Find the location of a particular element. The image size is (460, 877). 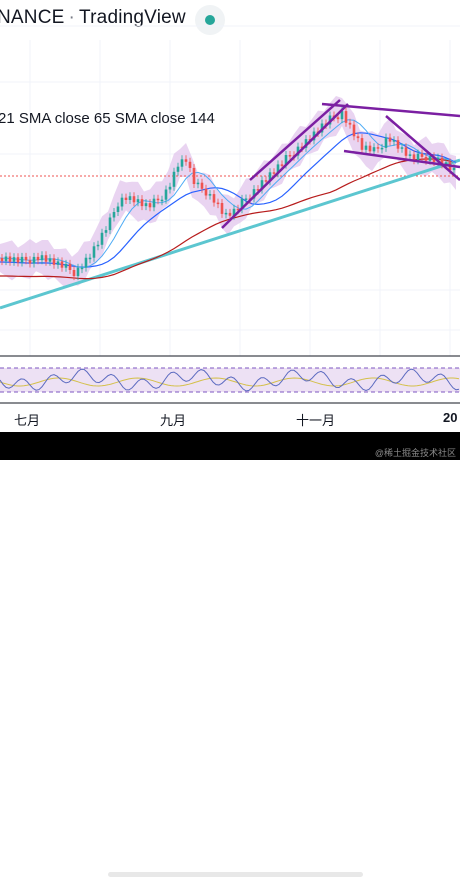

watermark: @稀土掘金技术社区 is located at coordinates (415, 453).